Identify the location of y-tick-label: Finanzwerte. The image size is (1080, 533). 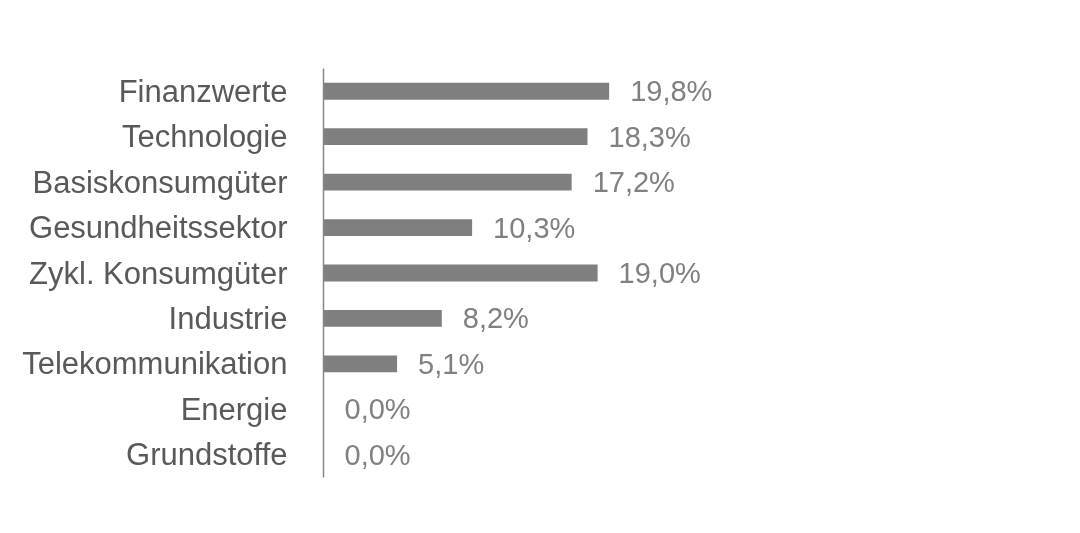
(203, 91).